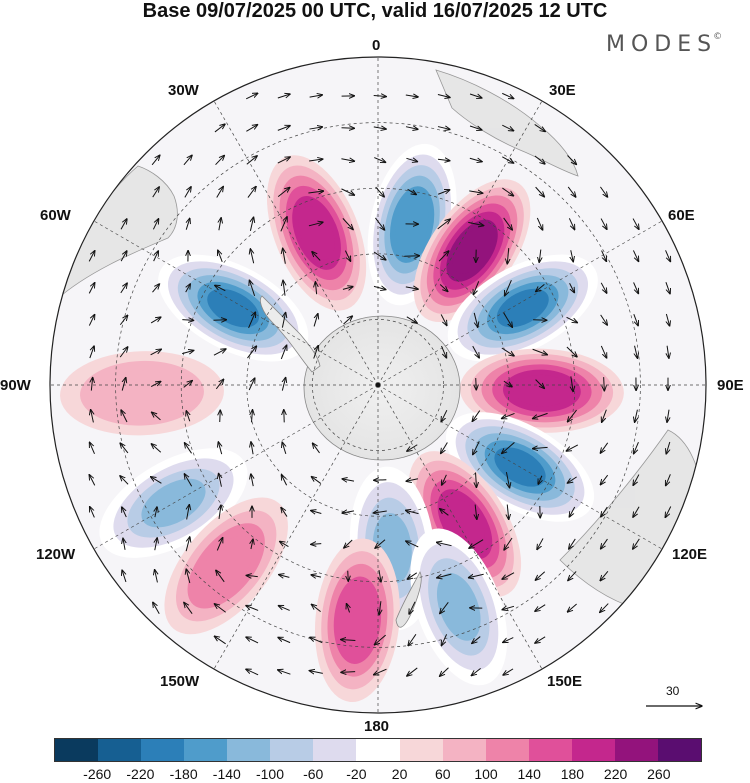 The width and height of the screenshot is (750, 783). Describe the element at coordinates (718, 37) in the screenshot. I see `copyright-mark: ©` at that location.